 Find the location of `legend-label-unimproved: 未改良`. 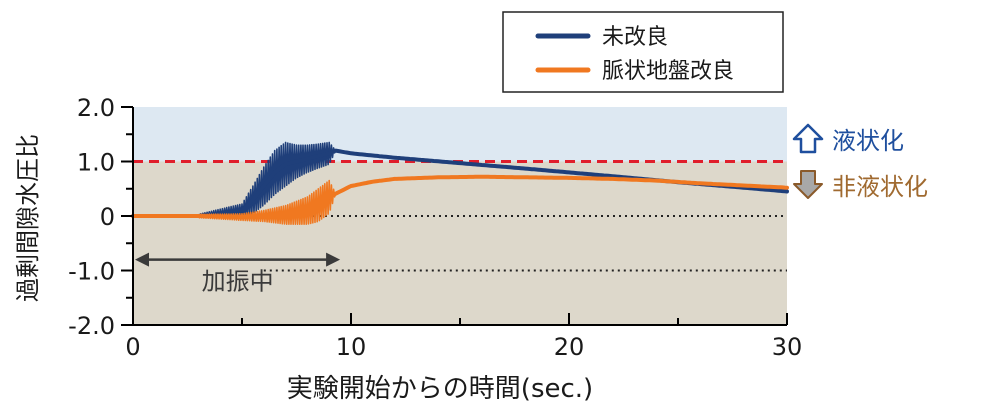

legend-label-unimproved: 未改良 is located at coordinates (635, 37).